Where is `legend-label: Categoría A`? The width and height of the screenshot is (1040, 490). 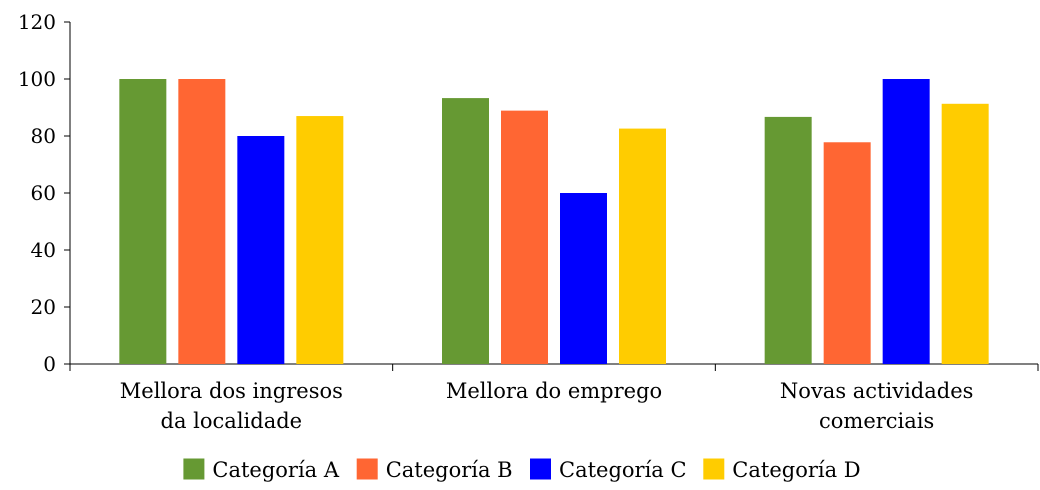
legend-label: Categoría A is located at coordinates (275, 470).